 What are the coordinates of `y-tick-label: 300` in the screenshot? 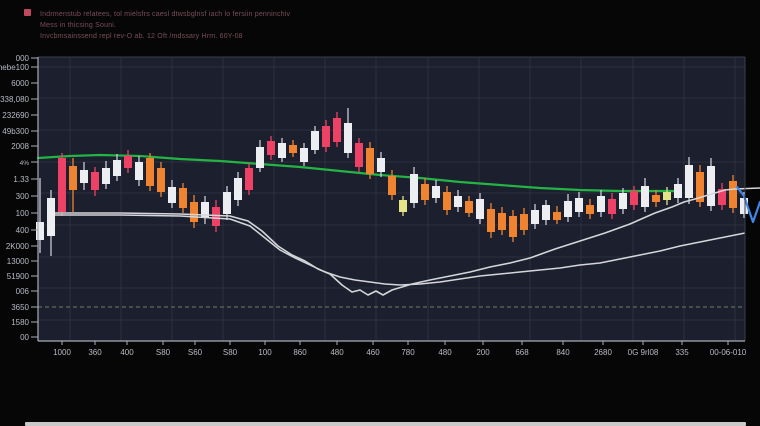 It's located at (23, 196).